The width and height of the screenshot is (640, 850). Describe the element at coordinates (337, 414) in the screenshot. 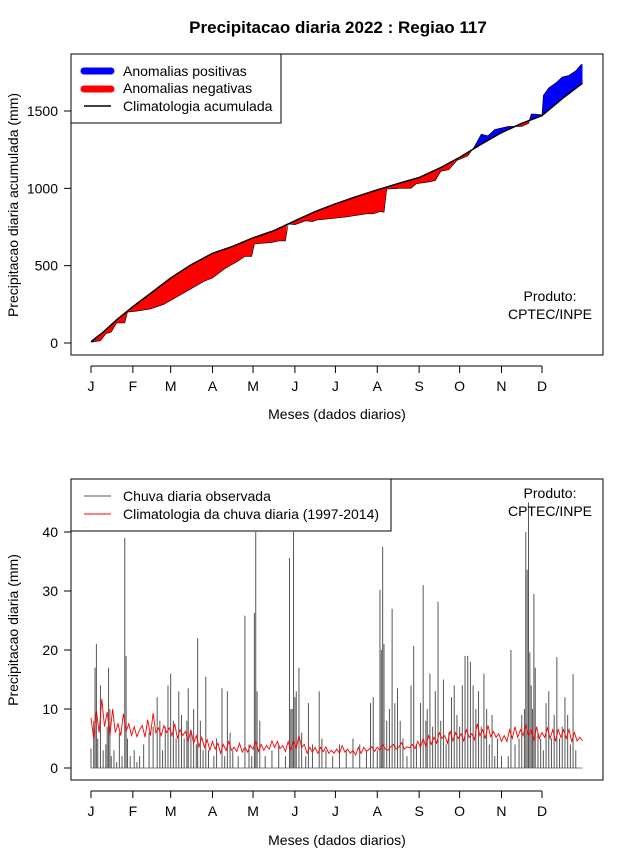

I see `cumulative-xlabel: Meses (dados diarios)` at that location.